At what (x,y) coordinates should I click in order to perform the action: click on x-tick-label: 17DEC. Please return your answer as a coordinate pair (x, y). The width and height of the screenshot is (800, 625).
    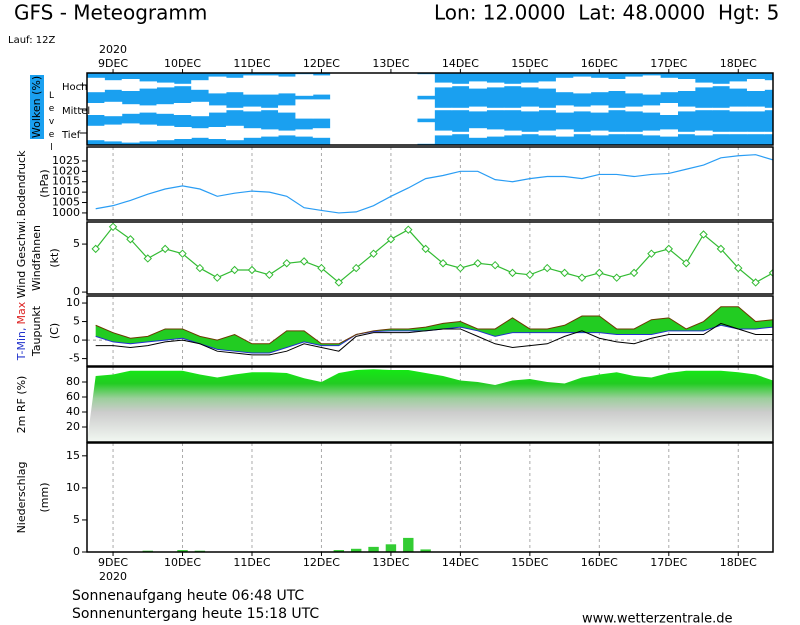
    Looking at the image, I should click on (668, 63).